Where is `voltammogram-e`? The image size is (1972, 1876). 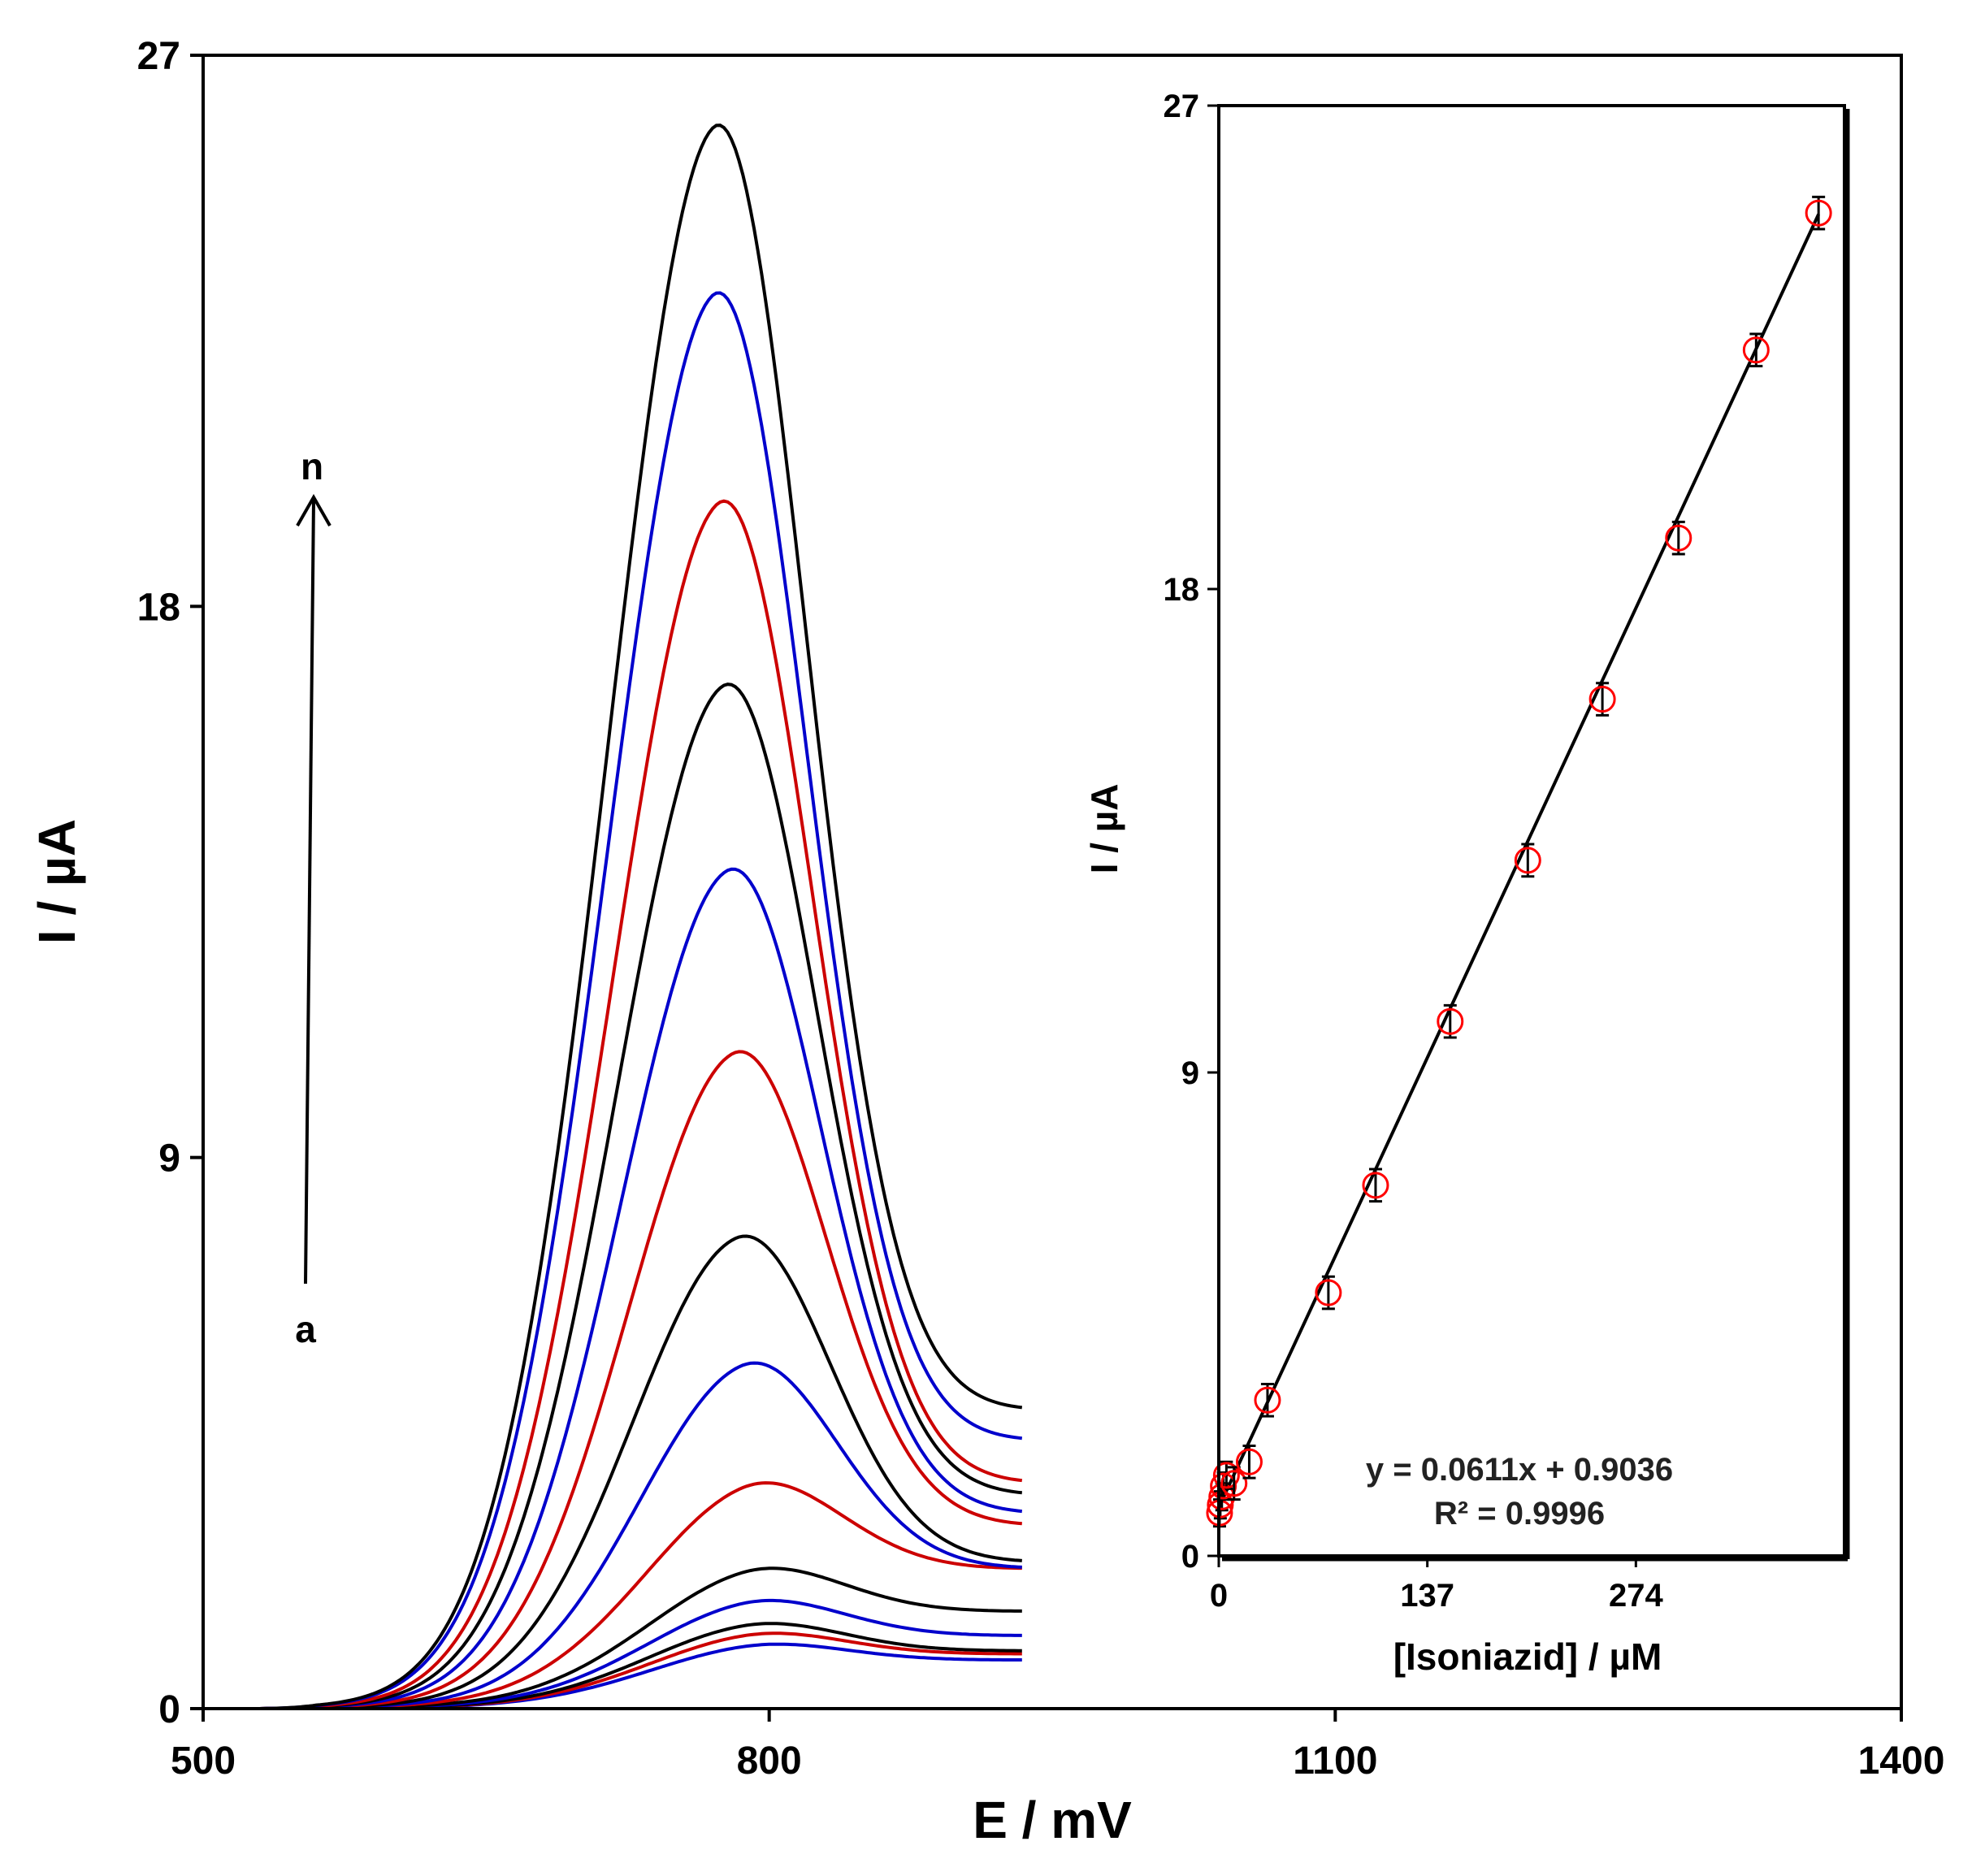
voltammogram-e is located at coordinates (640, 1638).